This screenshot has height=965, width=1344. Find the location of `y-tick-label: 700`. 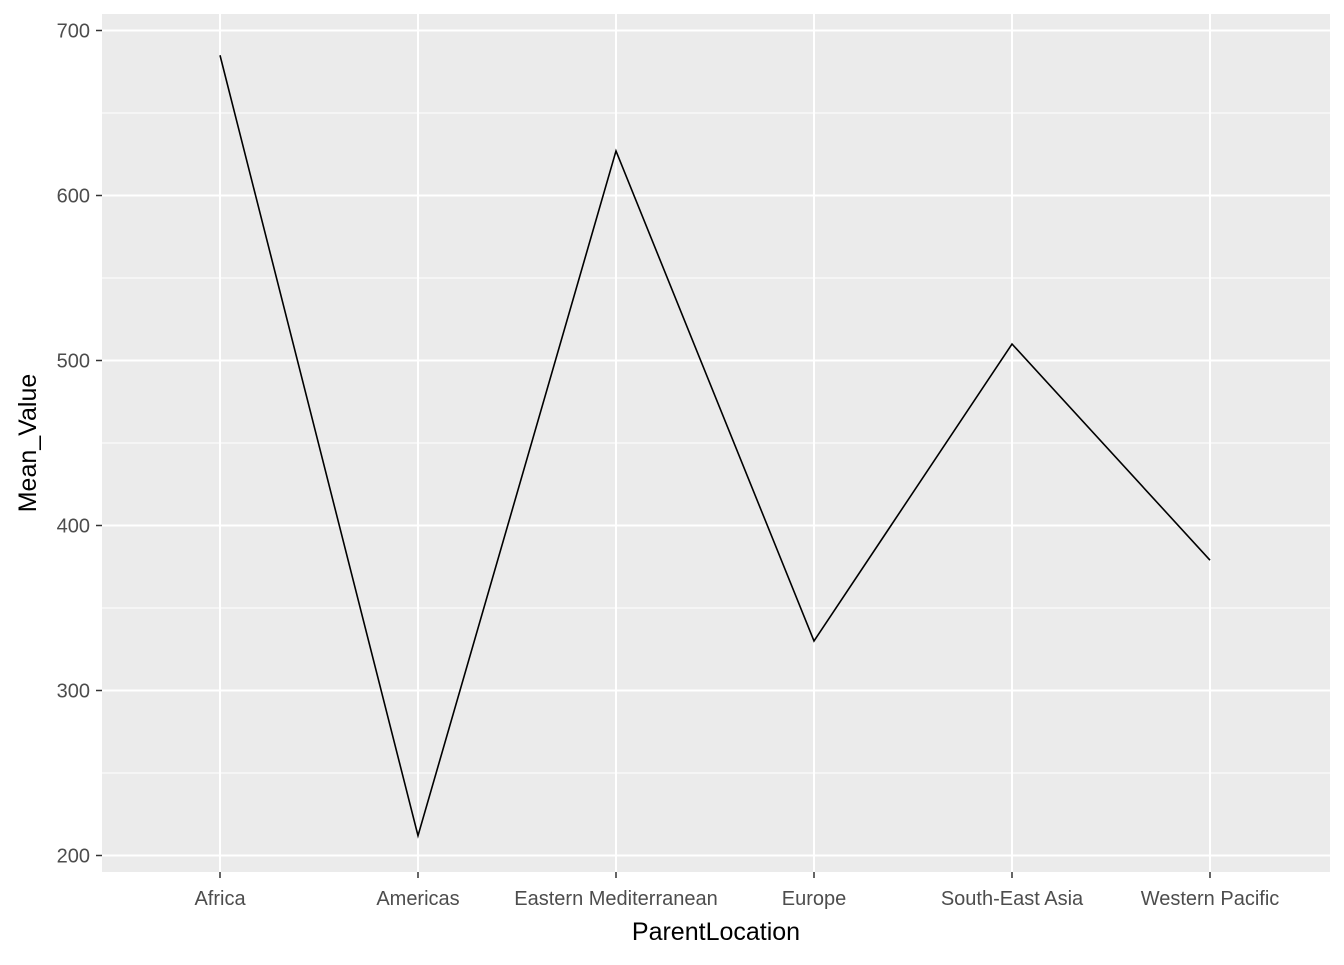

y-tick-label: 700 is located at coordinates (73, 32).